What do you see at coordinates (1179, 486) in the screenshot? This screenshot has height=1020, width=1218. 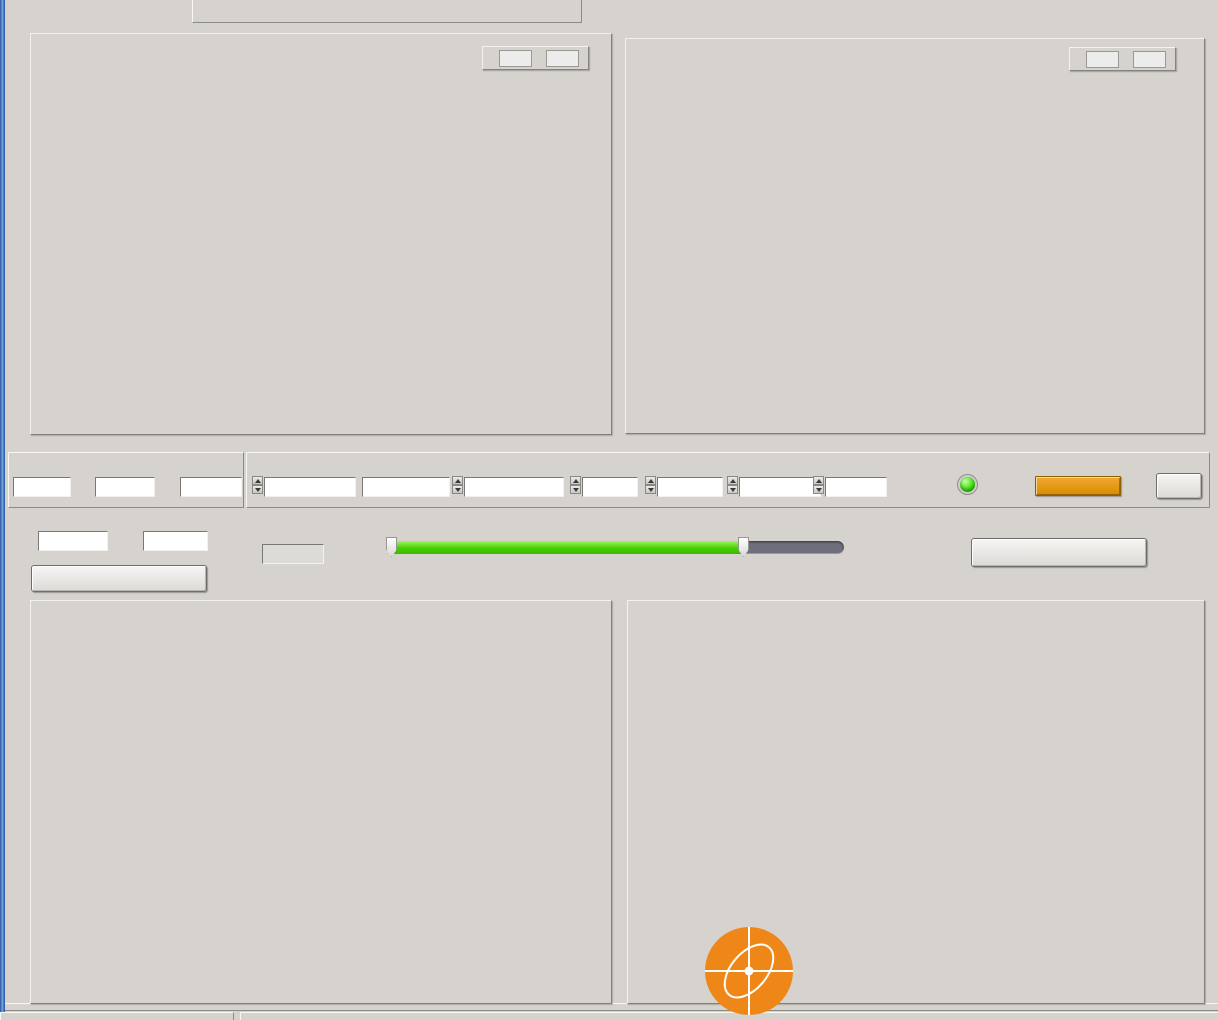 I see `quit-button` at bounding box center [1179, 486].